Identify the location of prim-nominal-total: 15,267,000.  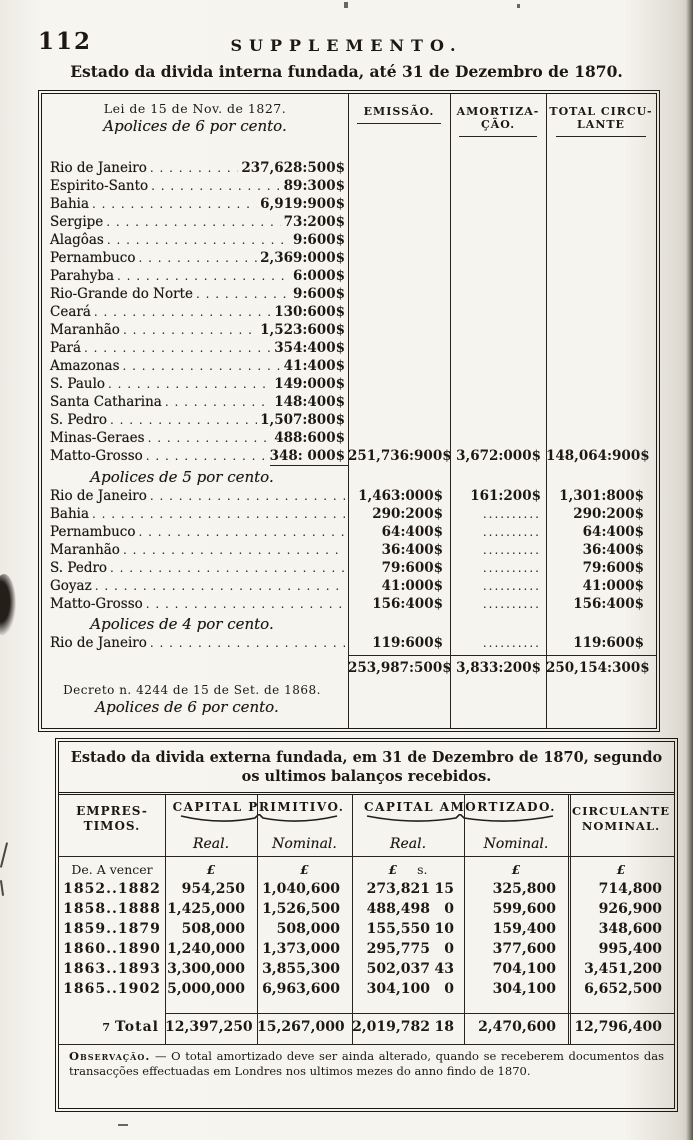
(304, 1025).